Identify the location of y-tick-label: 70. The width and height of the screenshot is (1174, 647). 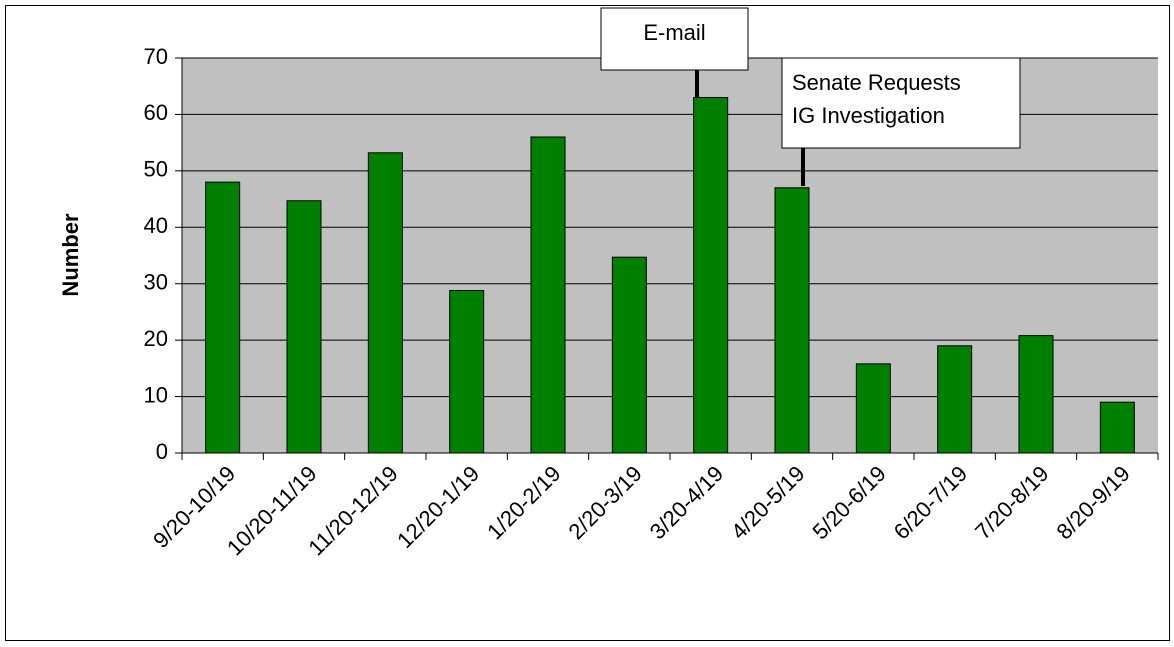
(156, 56).